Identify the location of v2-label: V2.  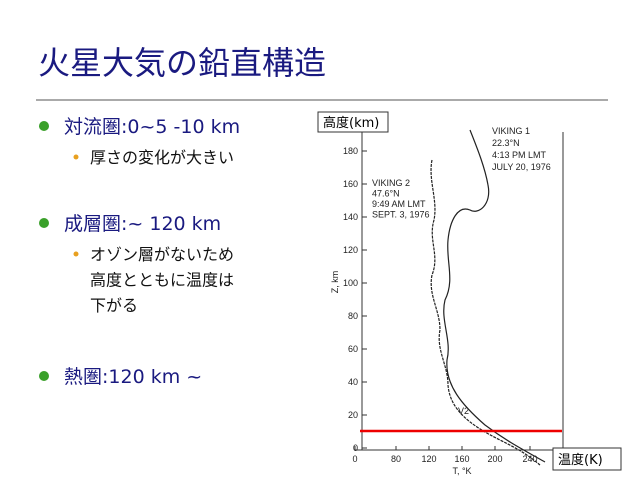
(463, 411).